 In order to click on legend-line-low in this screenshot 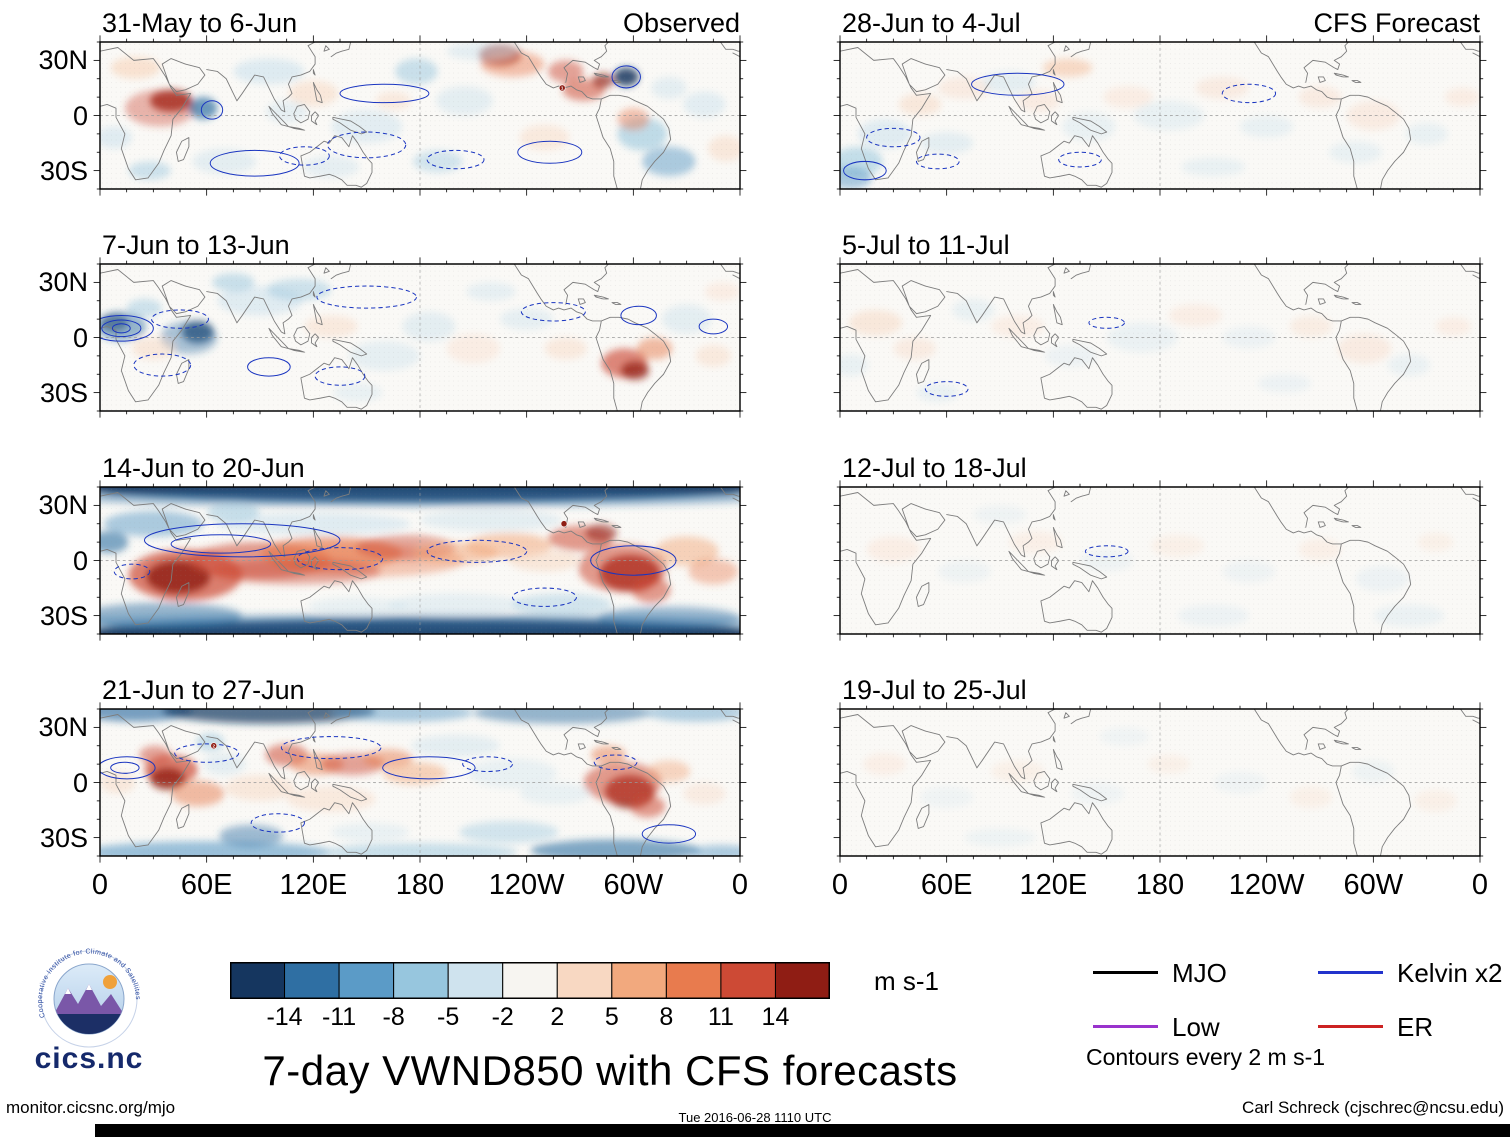, I will do `click(1125, 1026)`.